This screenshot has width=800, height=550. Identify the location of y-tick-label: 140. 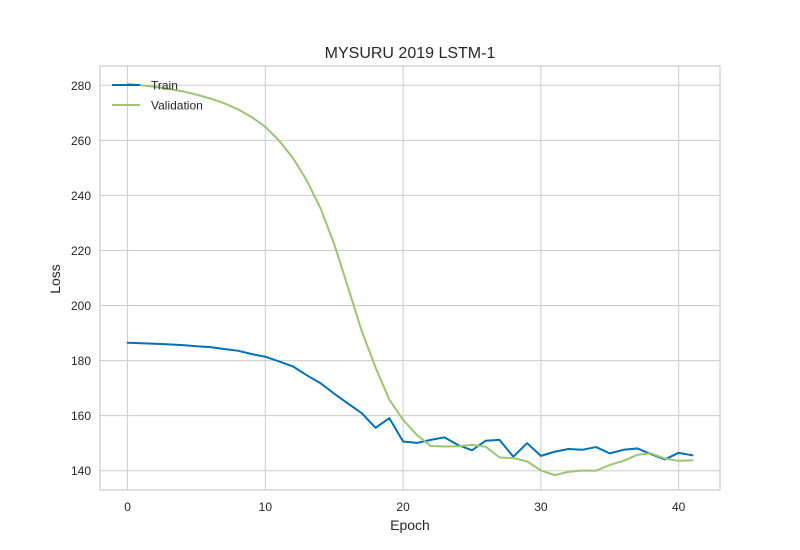
(81, 471).